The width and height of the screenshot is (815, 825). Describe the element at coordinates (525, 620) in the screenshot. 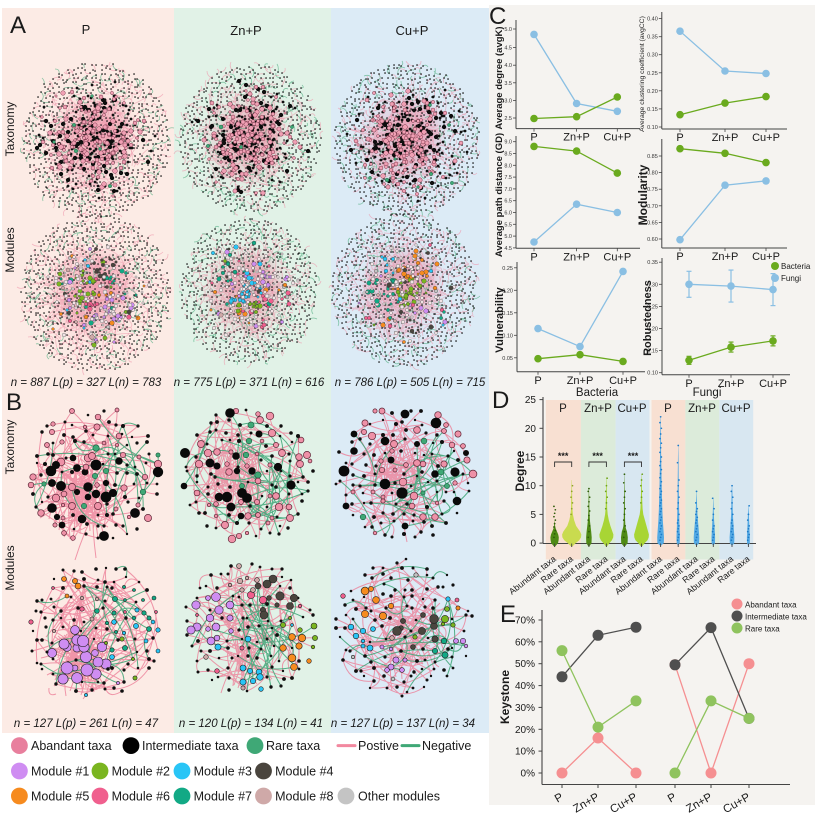

I see `svg-text: 70%` at that location.